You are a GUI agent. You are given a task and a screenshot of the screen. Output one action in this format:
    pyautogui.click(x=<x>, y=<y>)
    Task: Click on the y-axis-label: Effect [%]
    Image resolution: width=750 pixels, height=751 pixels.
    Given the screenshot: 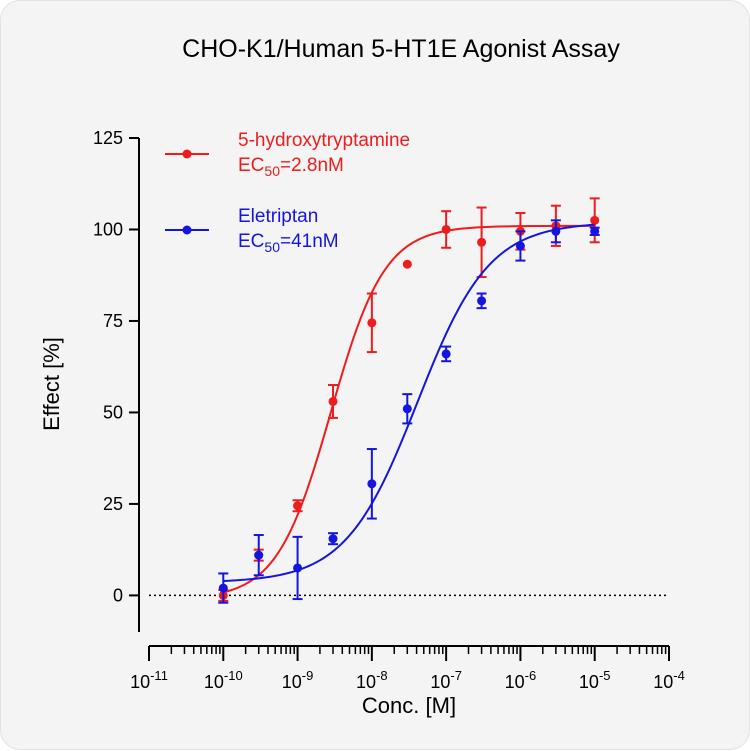 What is the action you would take?
    pyautogui.click(x=51, y=384)
    